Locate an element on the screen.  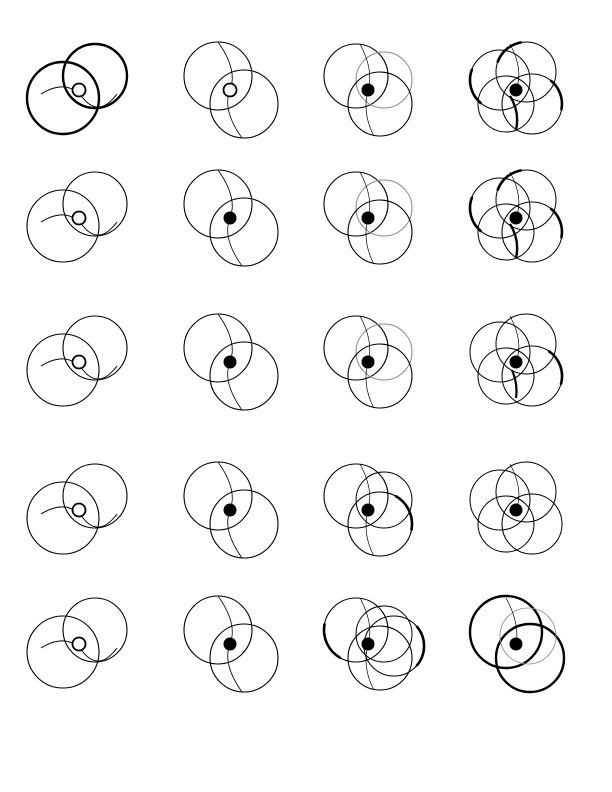
figure-r3c4 is located at coordinates (516, 360).